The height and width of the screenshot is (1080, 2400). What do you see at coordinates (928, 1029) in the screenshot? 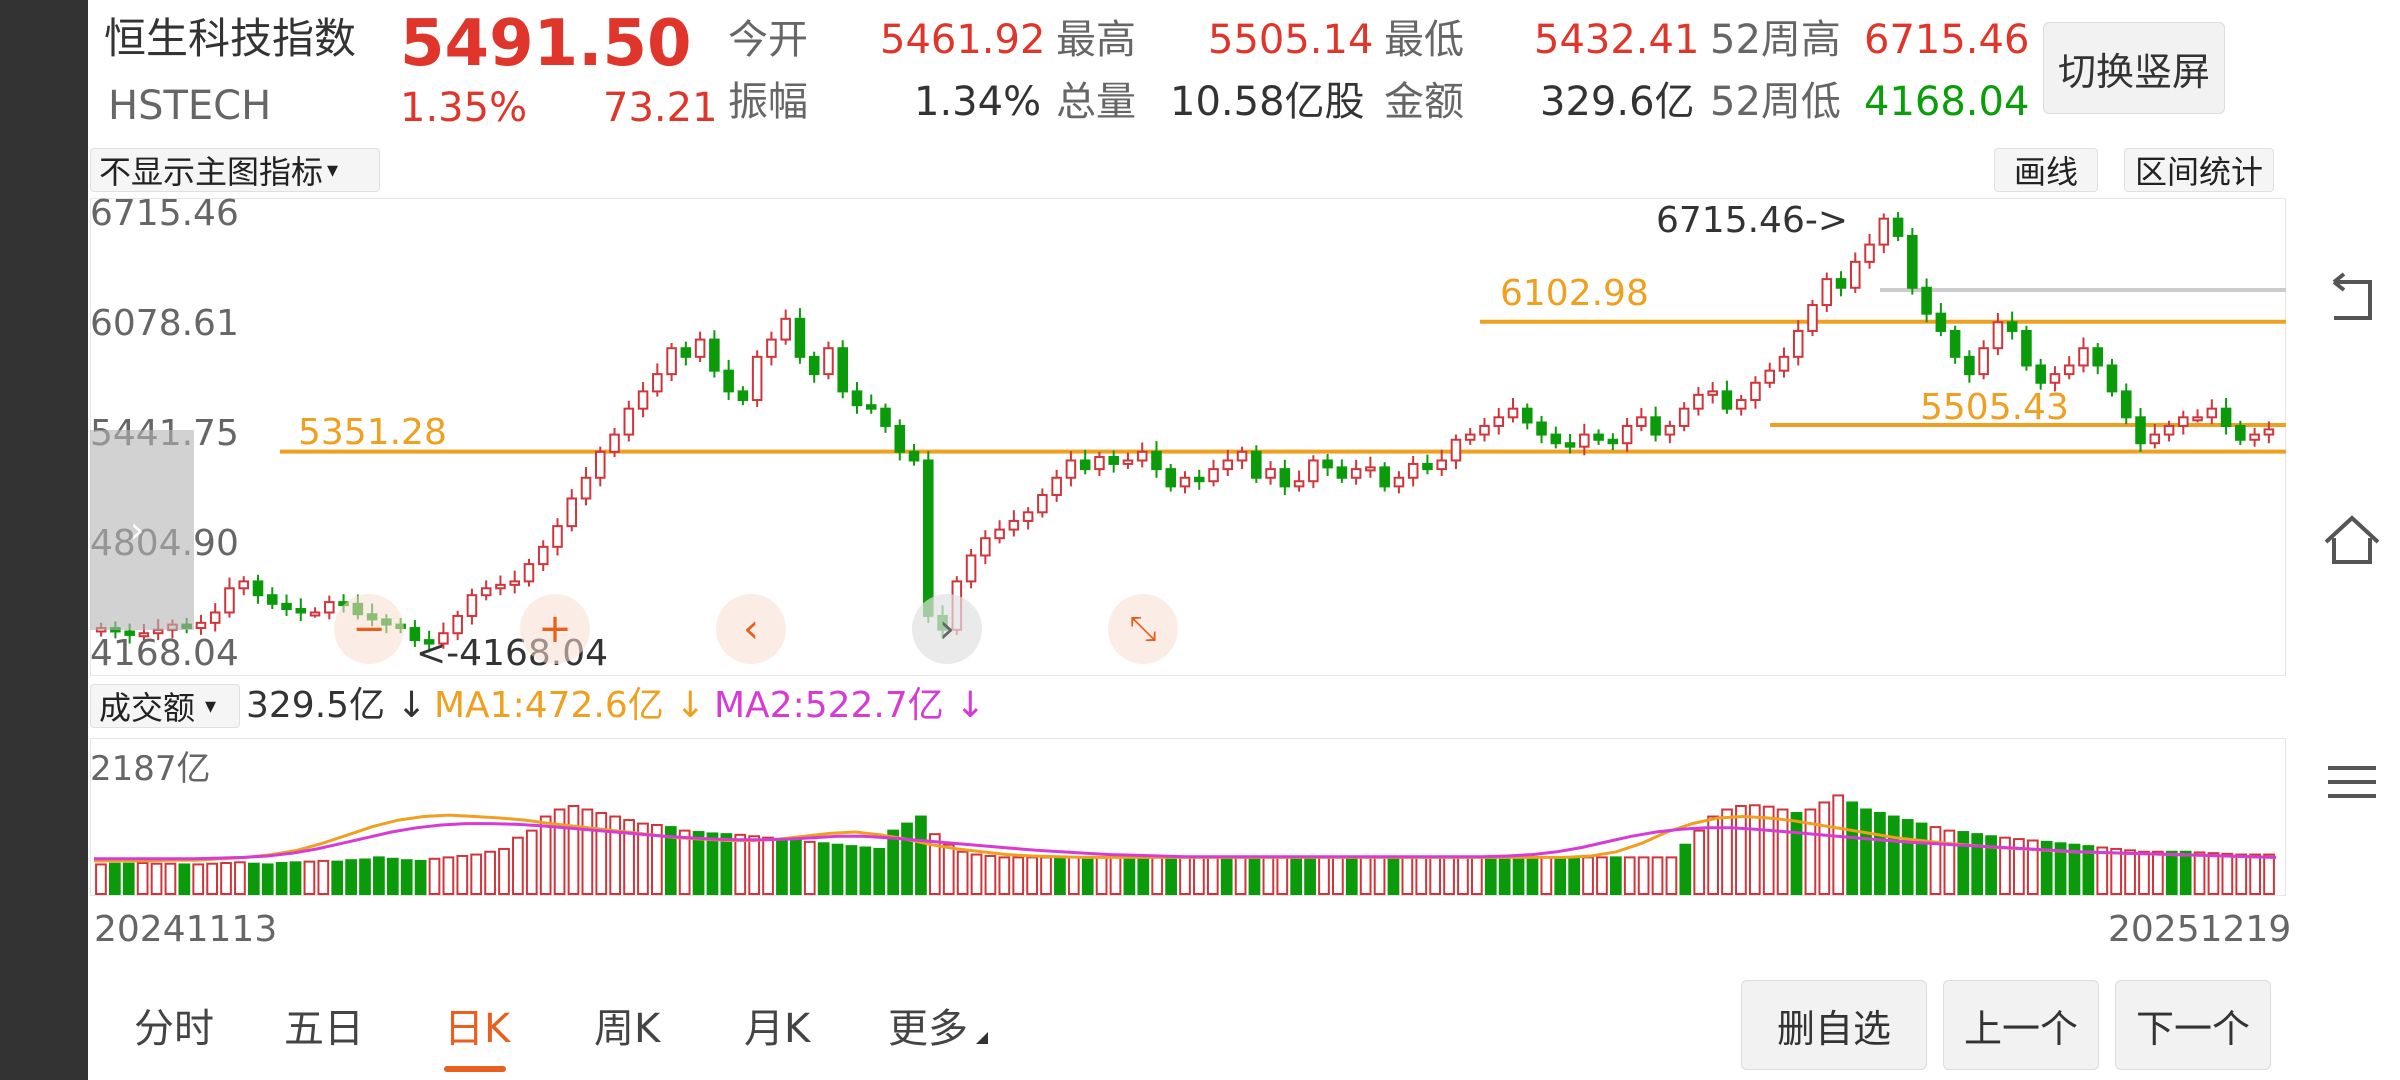
I see `tab-more: 更多` at bounding box center [928, 1029].